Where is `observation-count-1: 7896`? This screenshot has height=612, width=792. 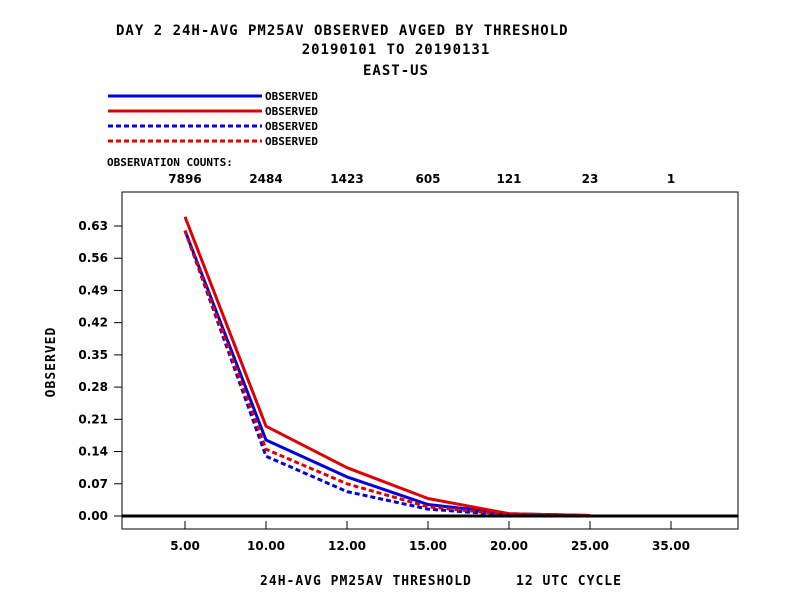 observation-count-1: 7896 is located at coordinates (184, 179).